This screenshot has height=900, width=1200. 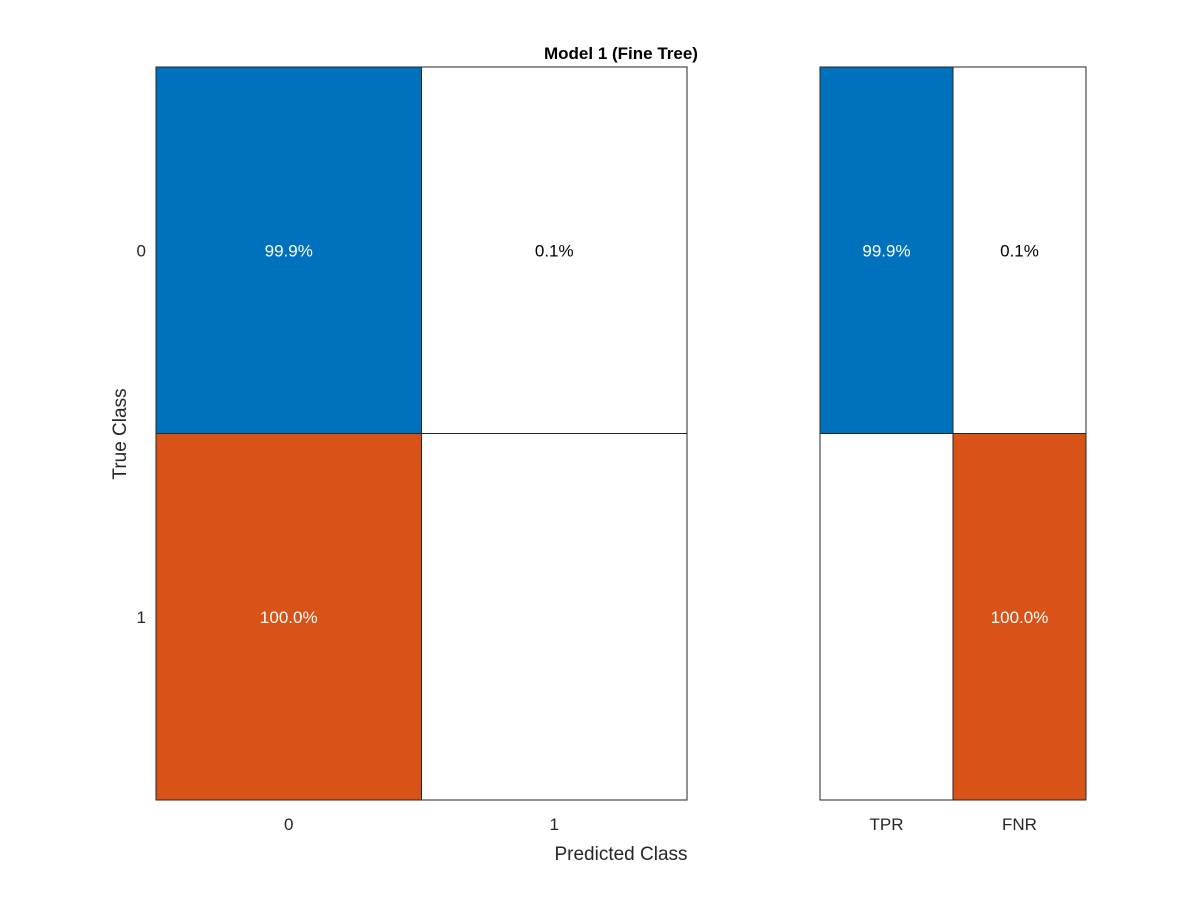 What do you see at coordinates (141, 617) in the screenshot?
I see `confusion-y-tick-label: 1` at bounding box center [141, 617].